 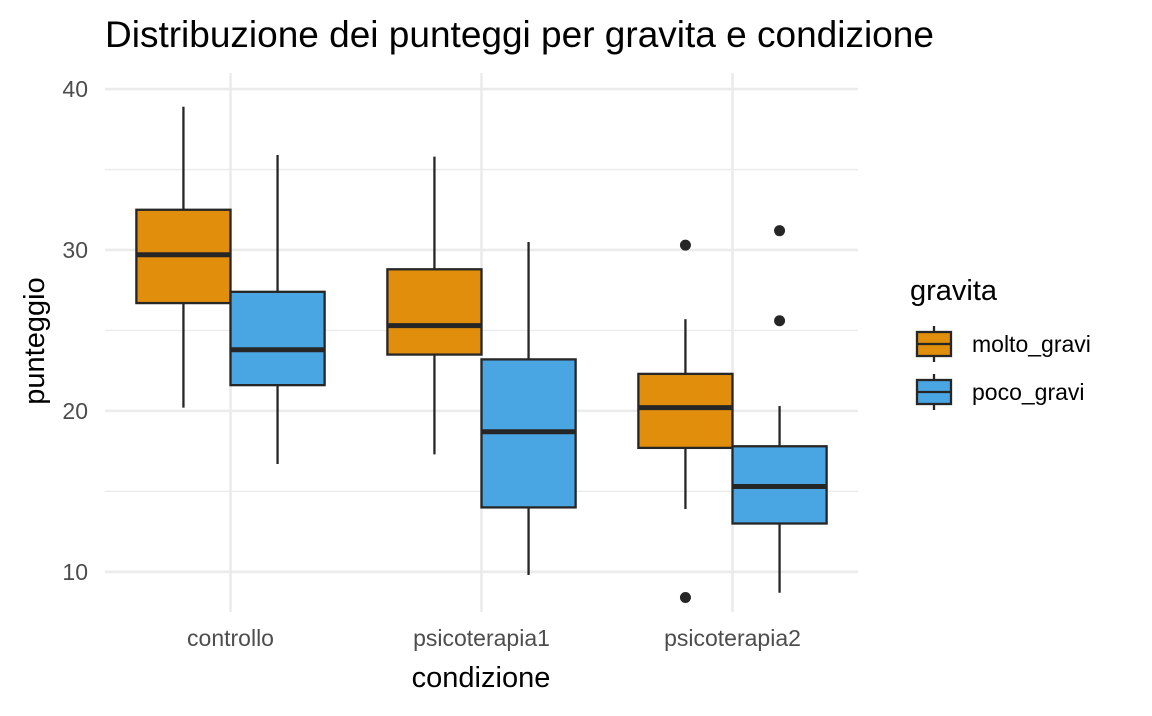 I want to click on box-poco_gravi-psicoterapia2, so click(x=779, y=409).